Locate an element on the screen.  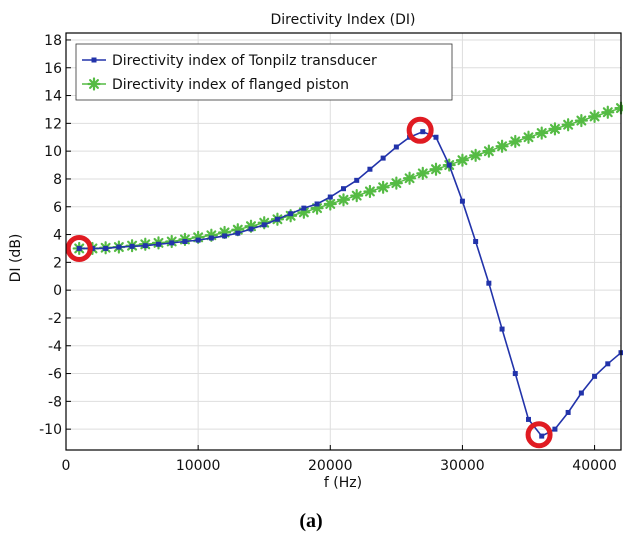
x-tick-label: 30000 is located at coordinates (462, 466).